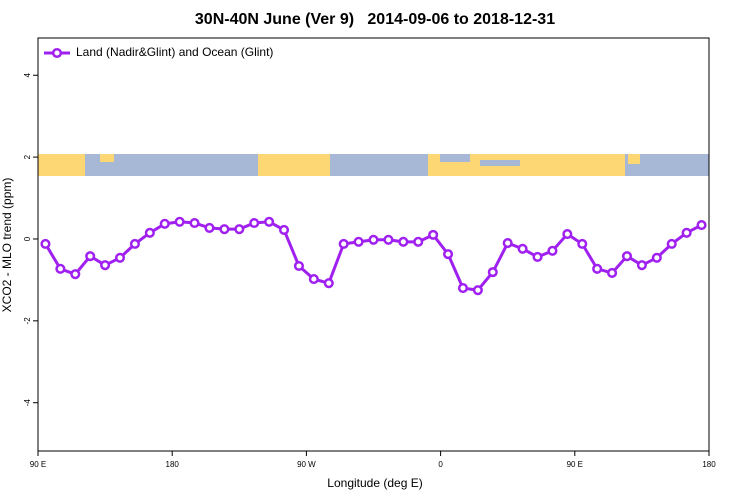 This screenshot has height=500, width=750. I want to click on legend: Land (Nadir&Glint) and Ocean (Glint), so click(158, 52).